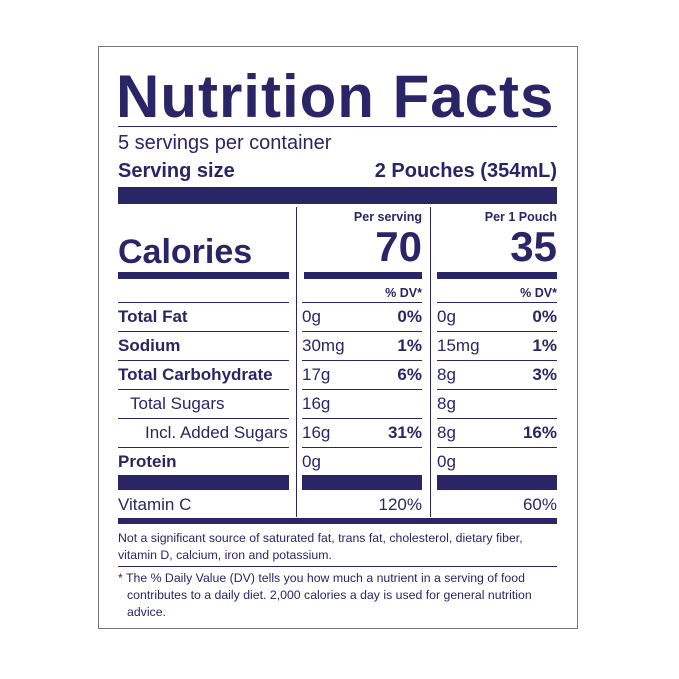 The image size is (679, 679). I want to click on calories-label: Calories, so click(185, 252).